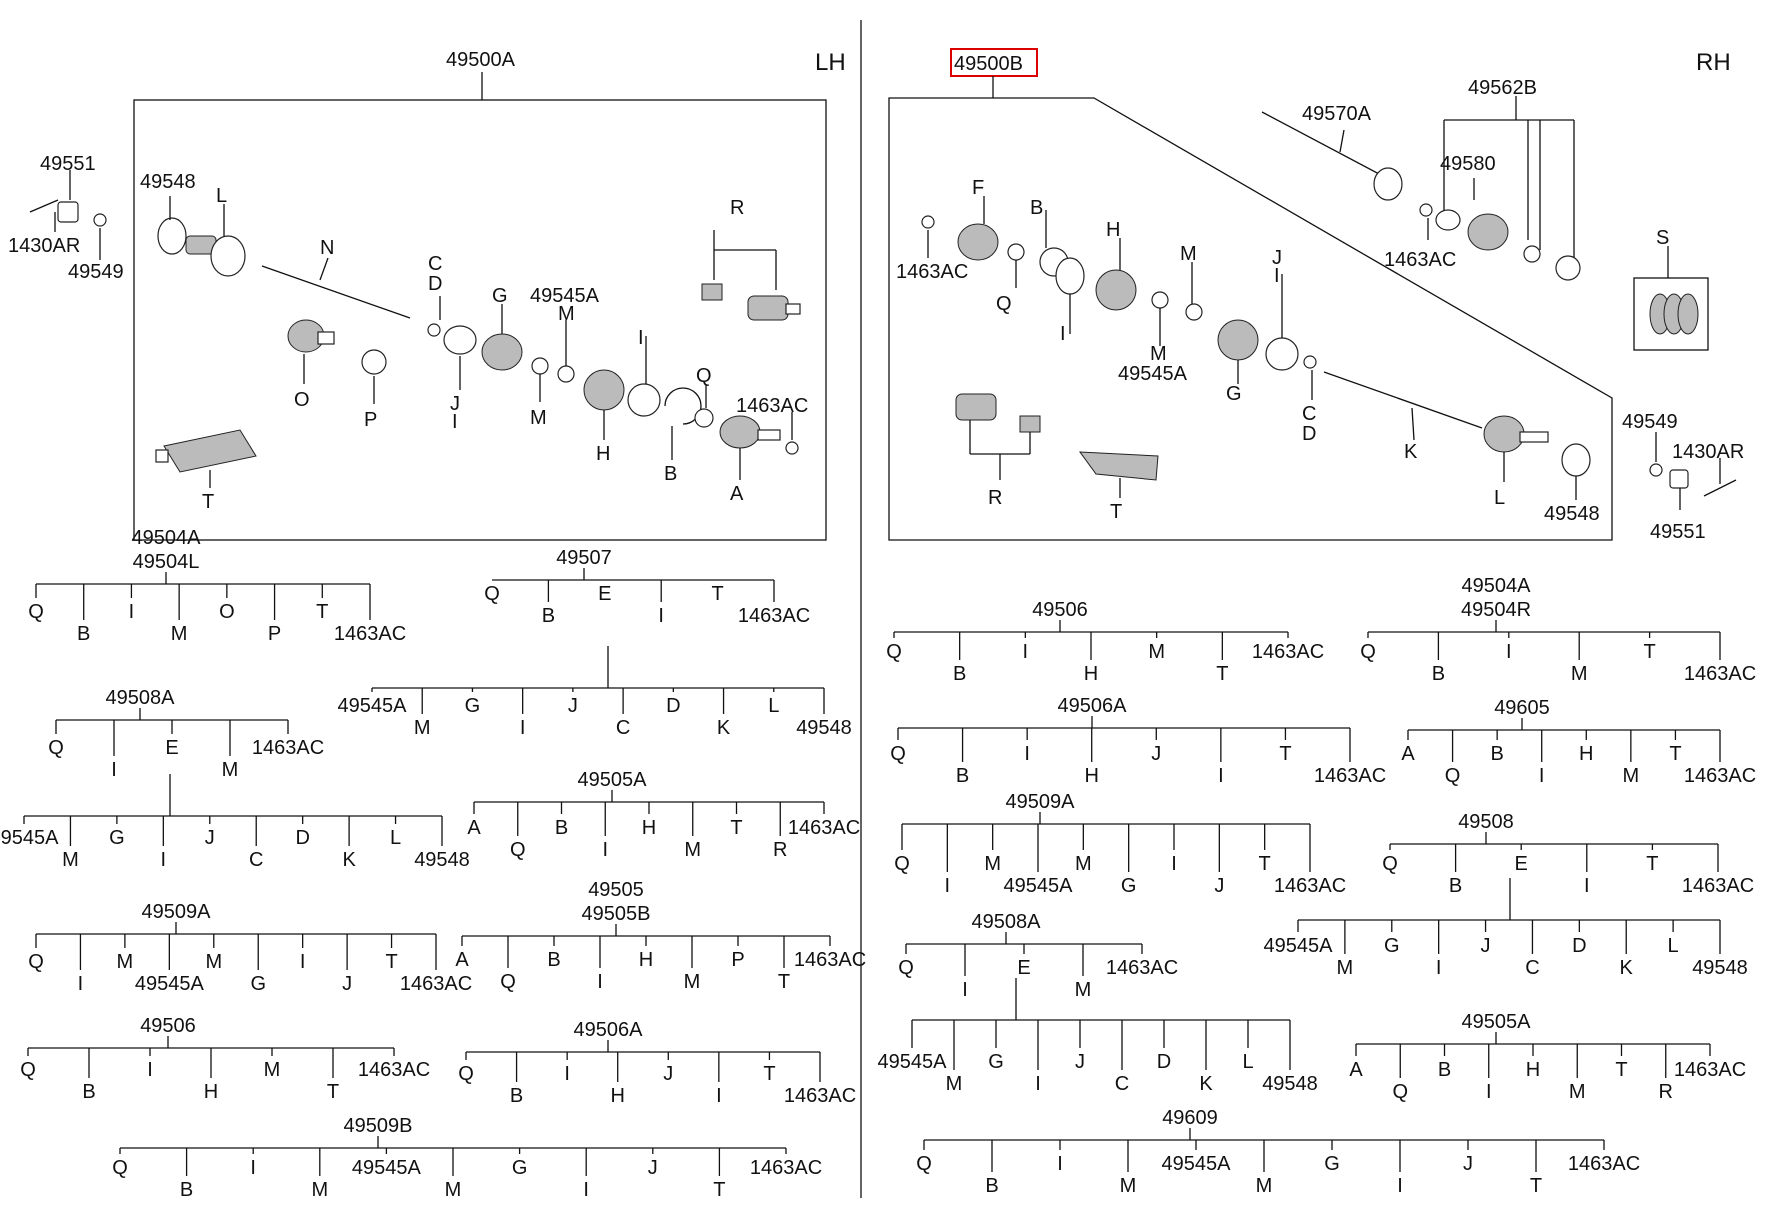 The height and width of the screenshot is (1211, 1772). What do you see at coordinates (661, 616) in the screenshot?
I see `kit-k2-item-3: I` at bounding box center [661, 616].